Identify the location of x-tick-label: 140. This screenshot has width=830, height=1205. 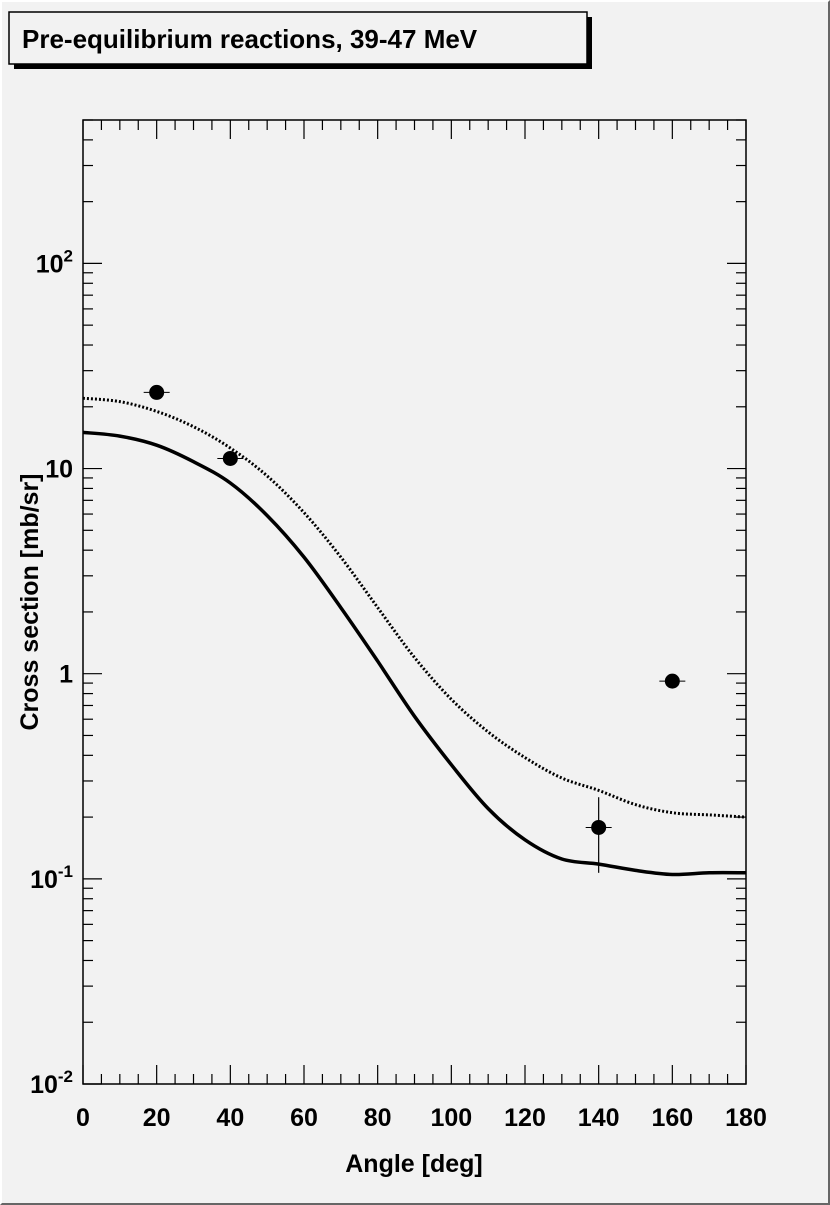
(599, 1118).